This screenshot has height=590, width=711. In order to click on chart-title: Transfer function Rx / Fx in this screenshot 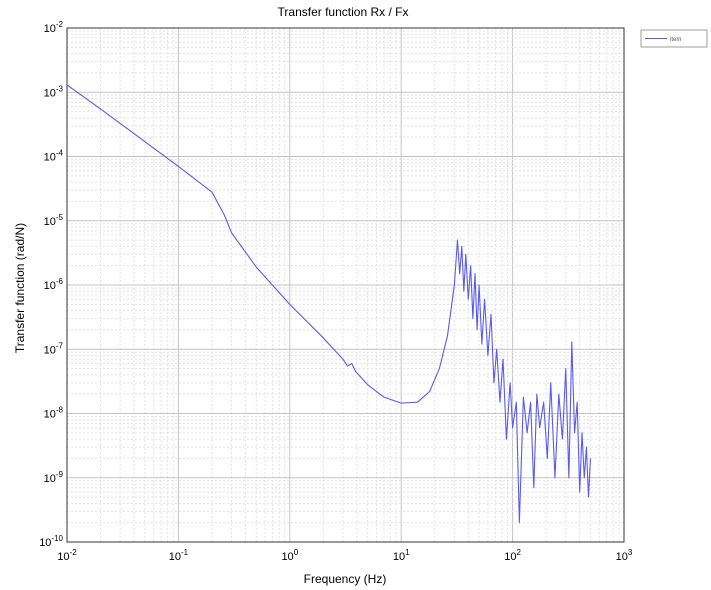, I will do `click(343, 12)`.